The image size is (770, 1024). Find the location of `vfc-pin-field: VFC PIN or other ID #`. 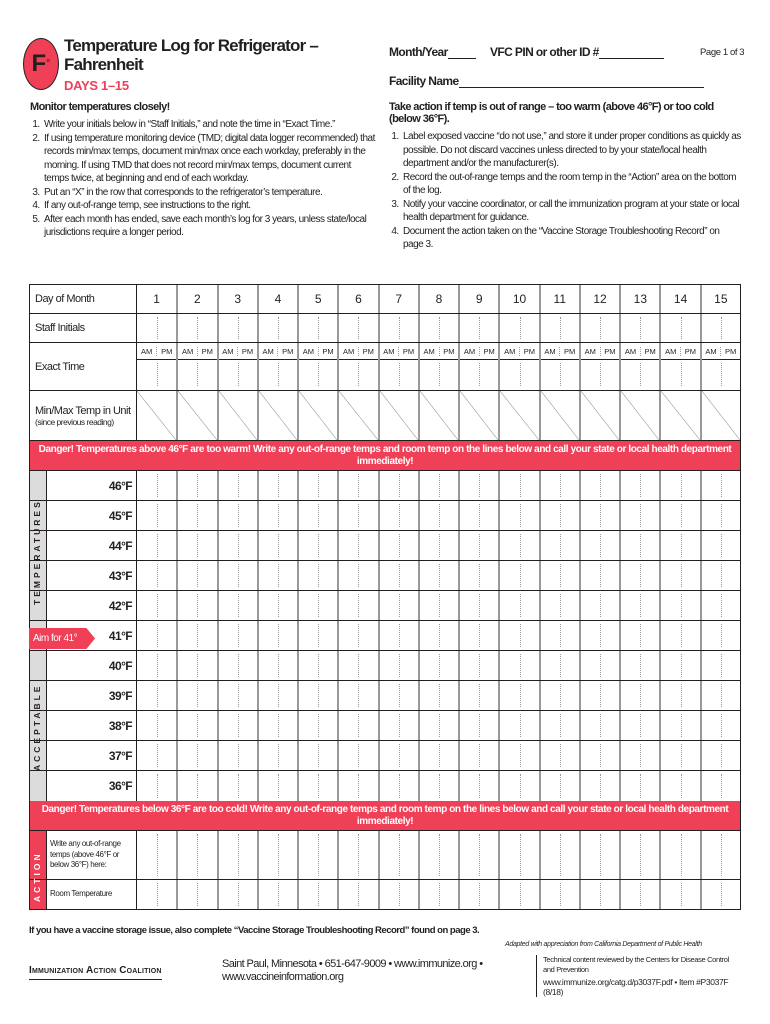

vfc-pin-field: VFC PIN or other ID # is located at coordinates (577, 52).